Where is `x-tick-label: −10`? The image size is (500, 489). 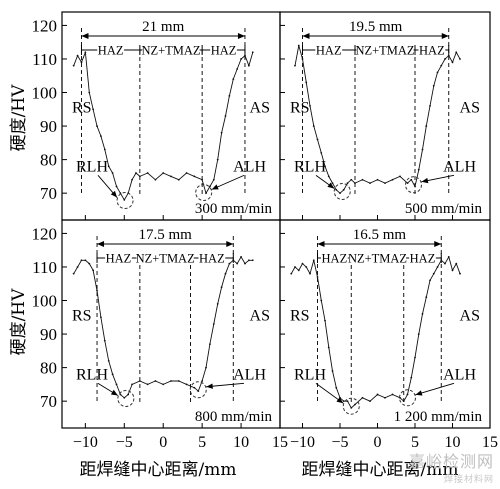 x-tick-label: −10 is located at coordinates (85, 442).